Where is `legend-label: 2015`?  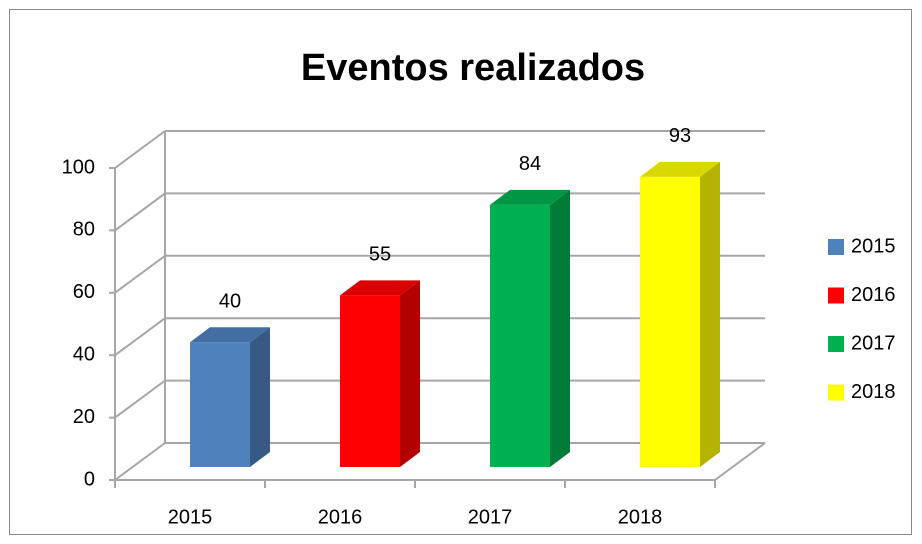
legend-label: 2015 is located at coordinates (873, 246).